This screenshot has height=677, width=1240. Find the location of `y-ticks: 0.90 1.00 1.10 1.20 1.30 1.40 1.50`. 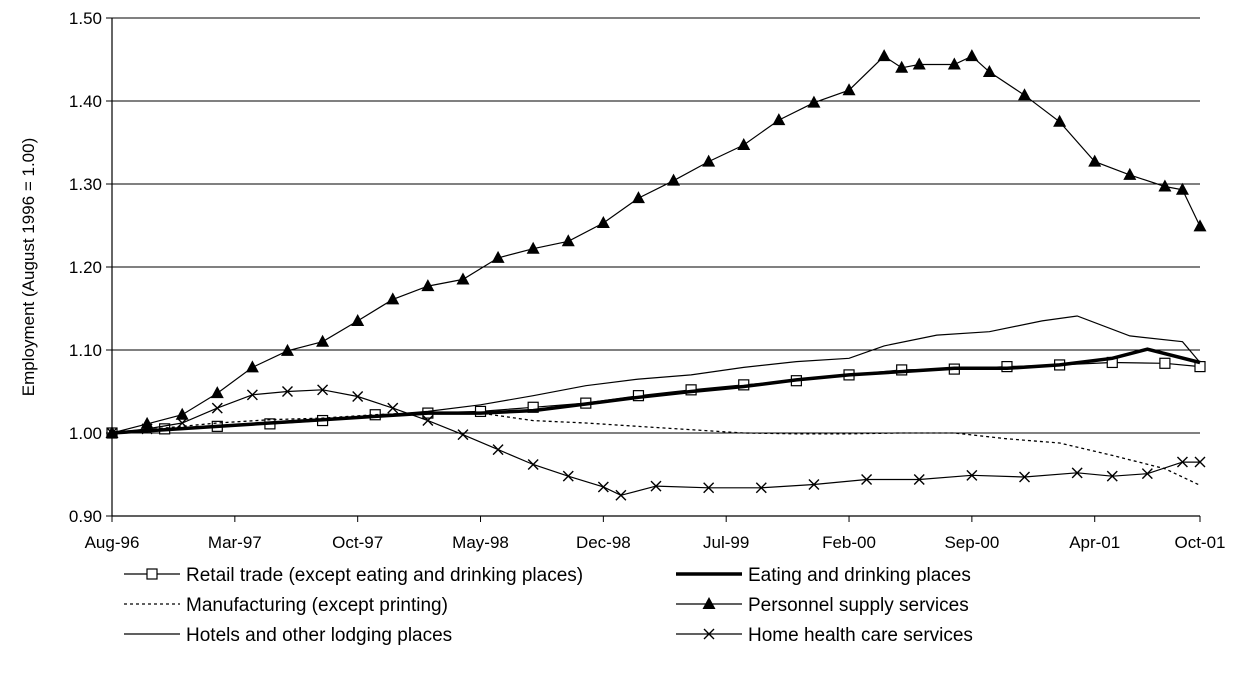

y-ticks: 0.90 1.00 1.10 1.20 1.30 1.40 1.50 is located at coordinates (90, 267).